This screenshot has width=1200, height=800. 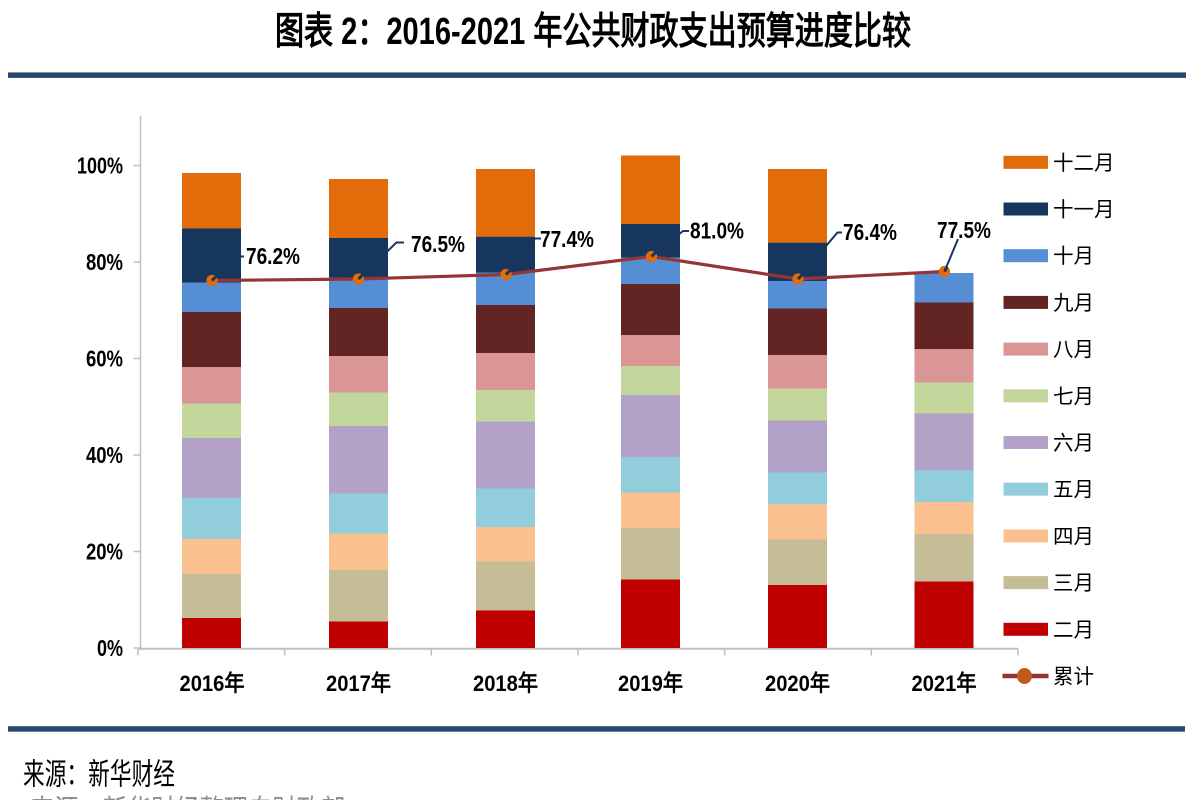 I want to click on svg-text: 五月, so click(x=1073, y=491).